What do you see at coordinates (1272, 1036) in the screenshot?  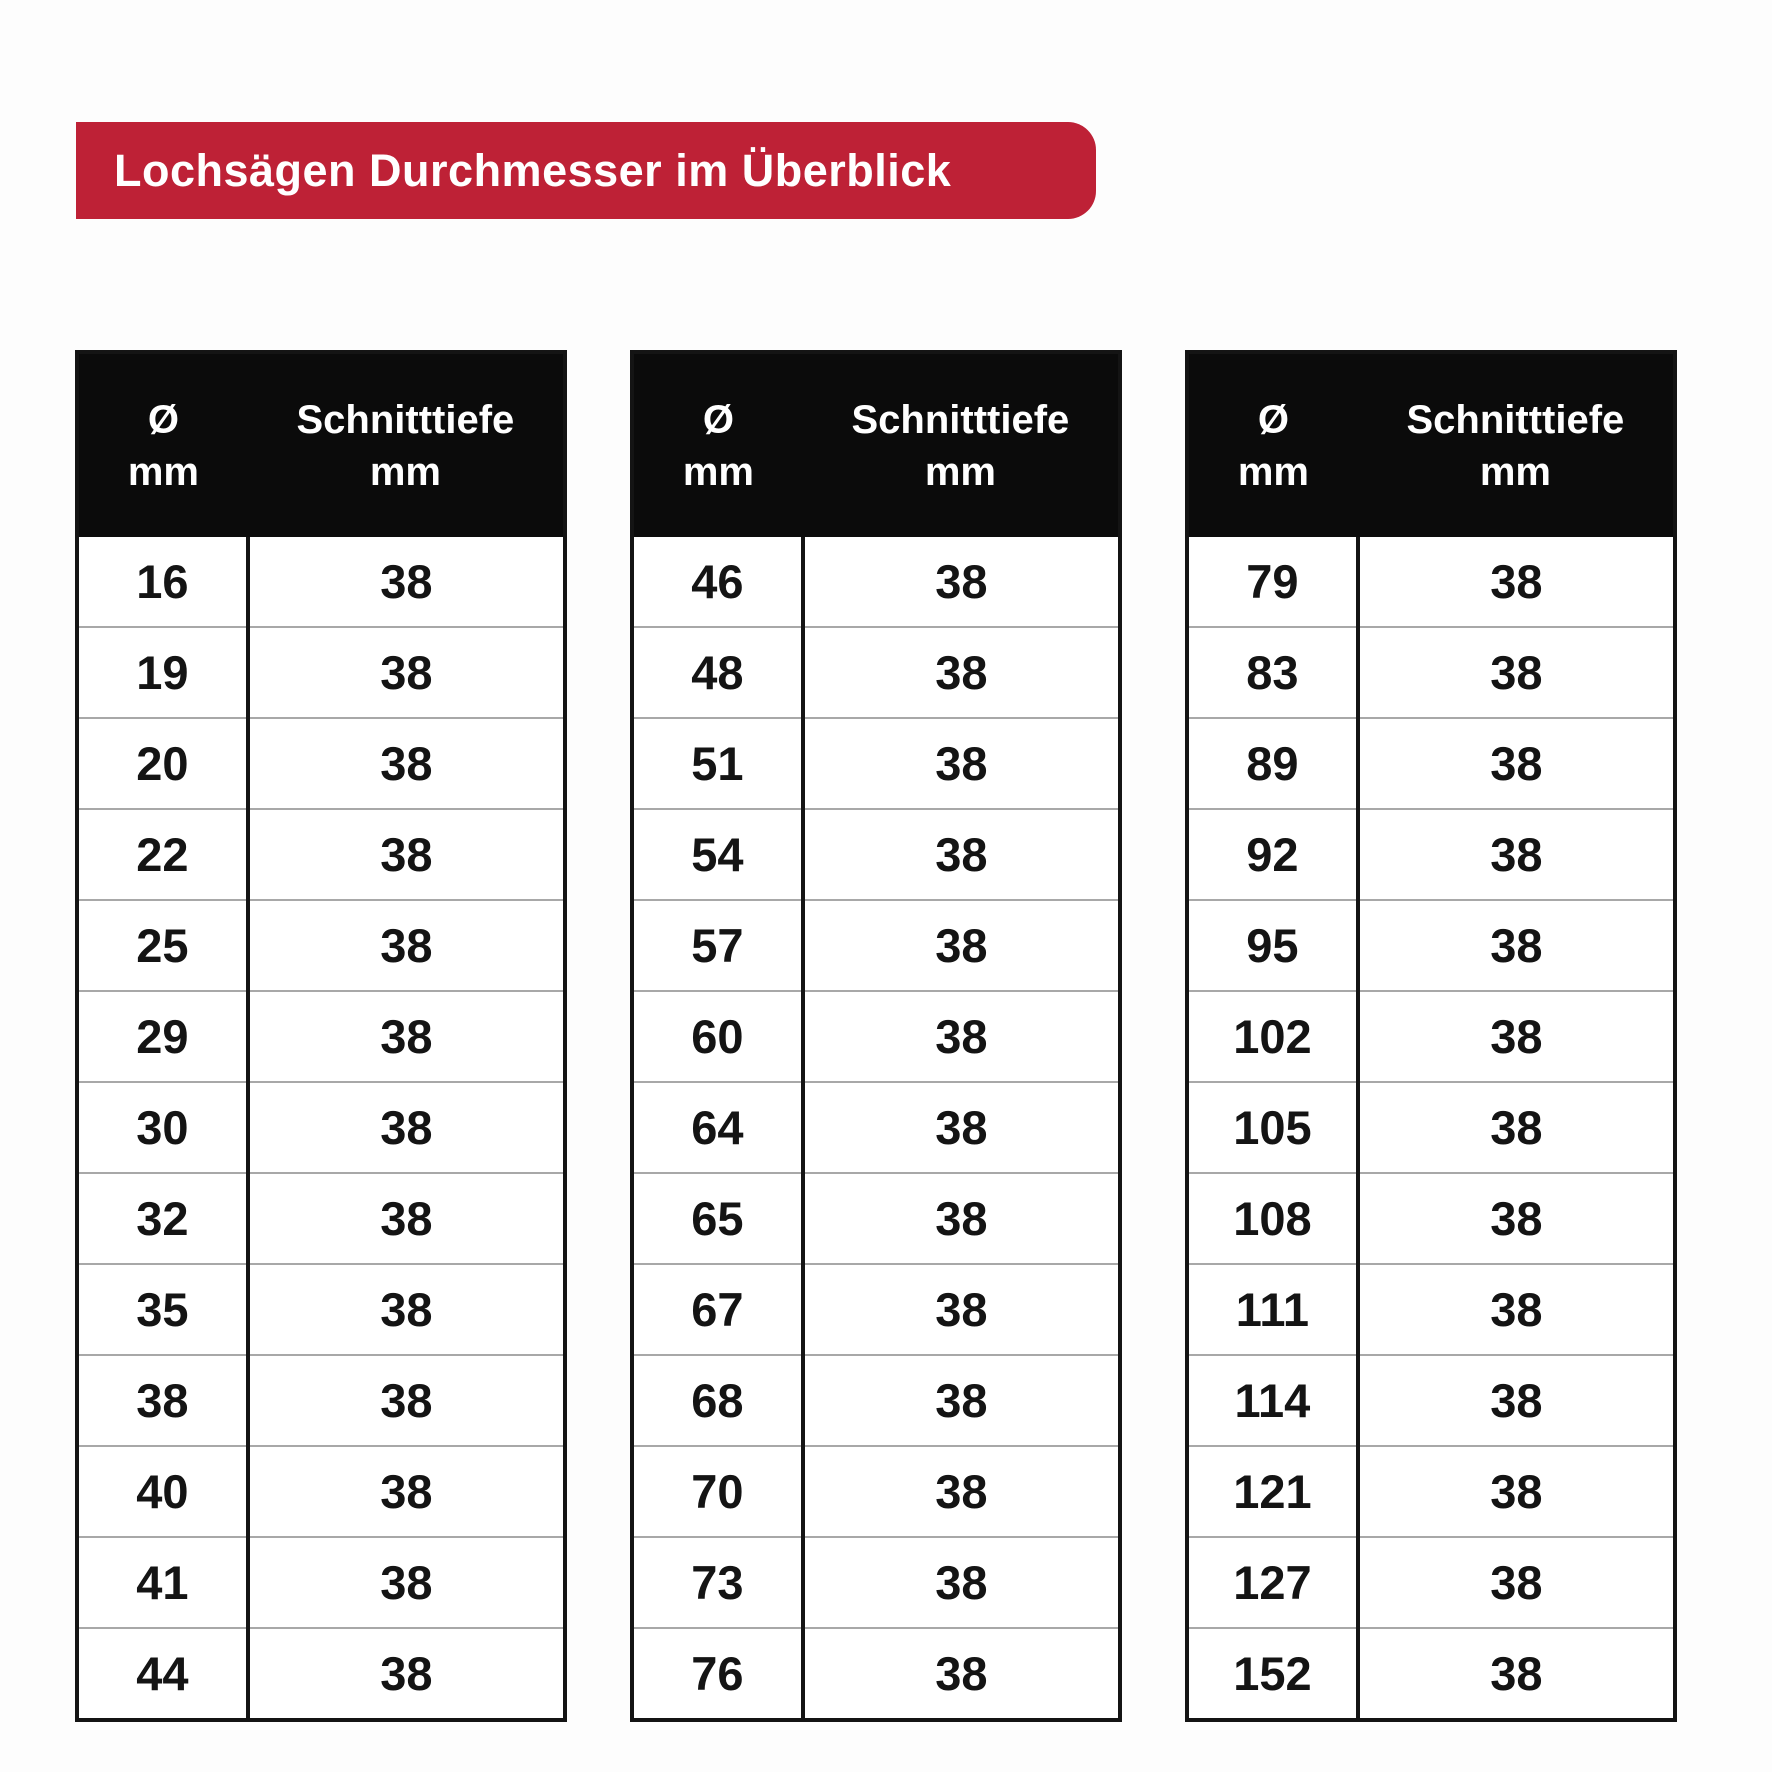 I see `diameter-cell: 102` at bounding box center [1272, 1036].